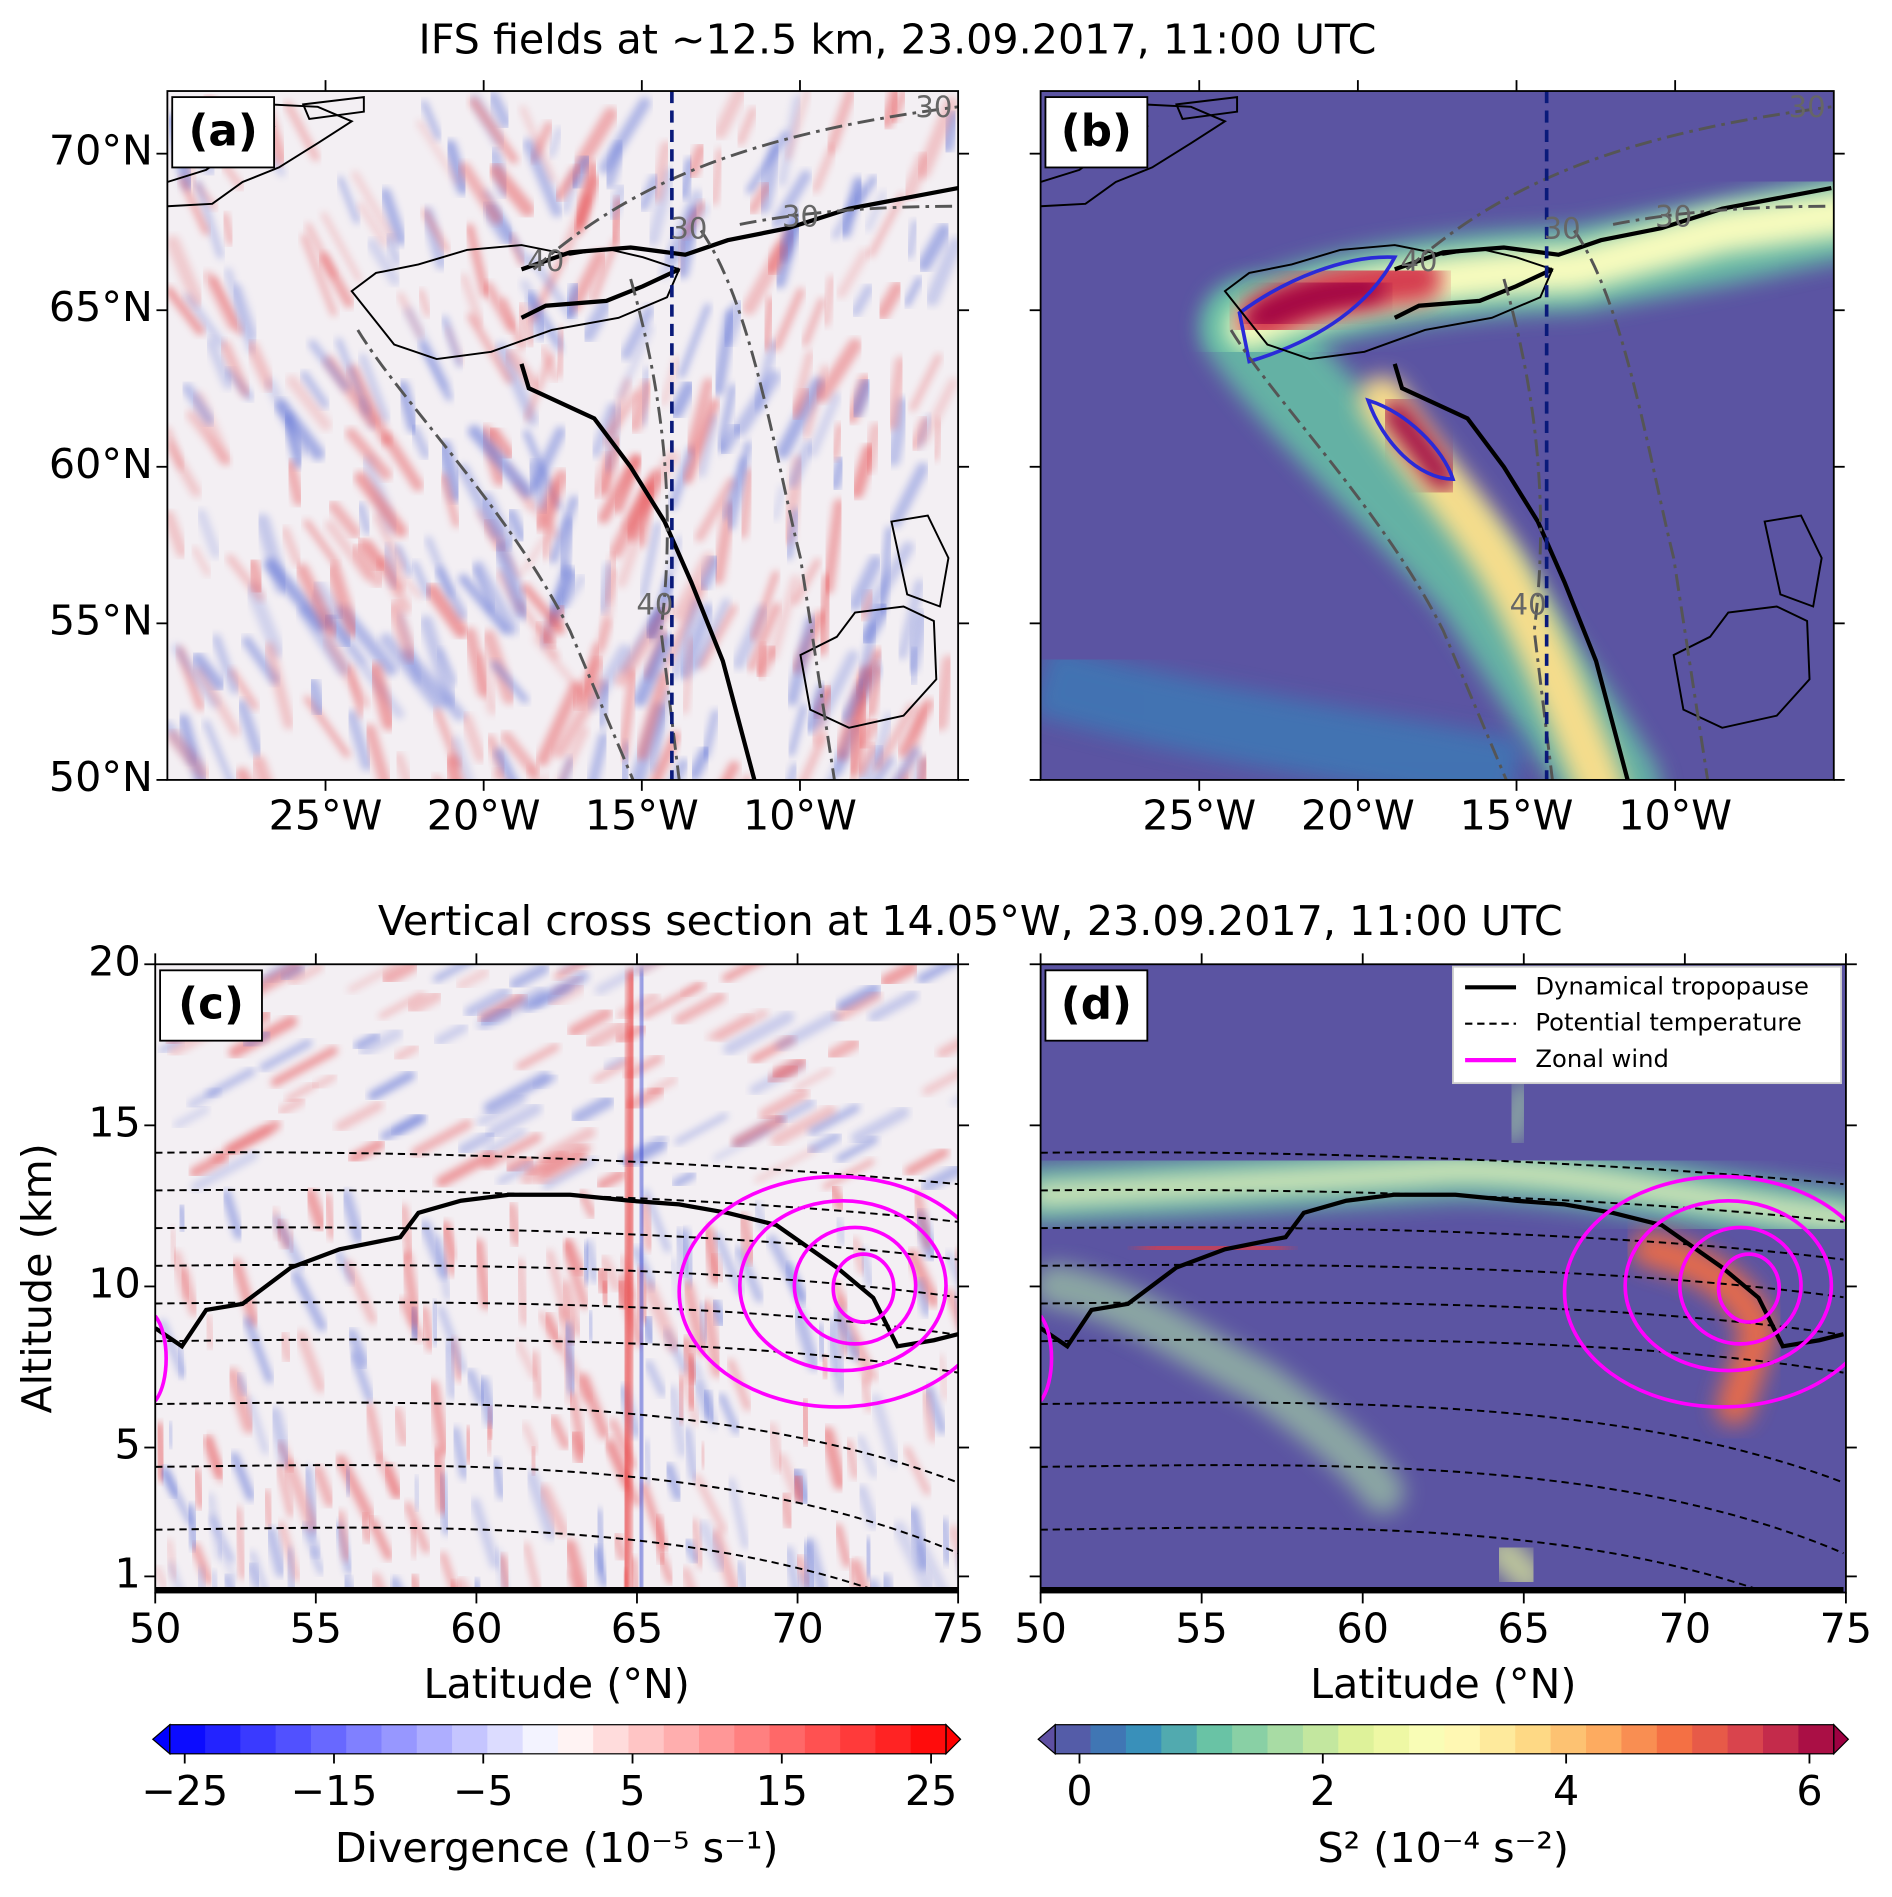  Describe the element at coordinates (1846, 1628) in the screenshot. I see `x-tick-label: 75` at that location.